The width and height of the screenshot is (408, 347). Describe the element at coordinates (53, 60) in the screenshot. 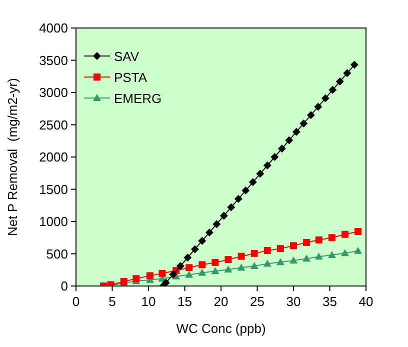

I see `y-tick-label: 3500` at that location.